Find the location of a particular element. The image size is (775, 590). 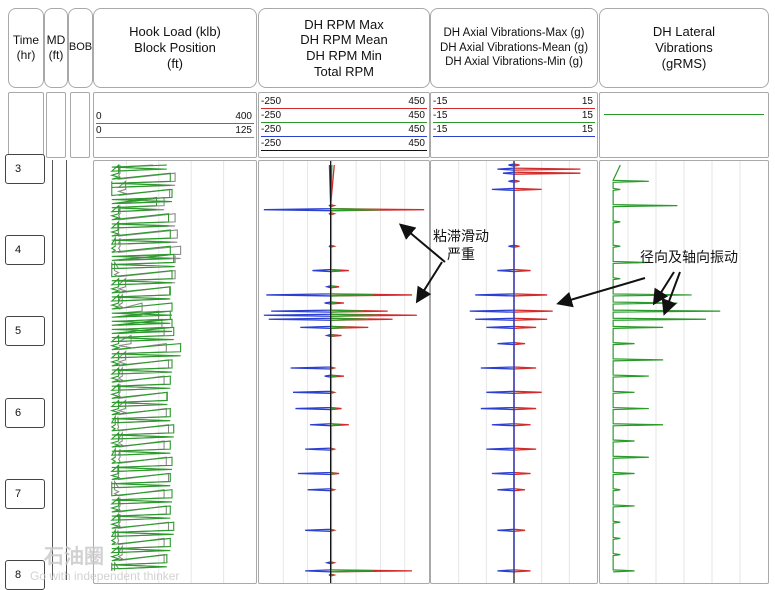

md-header-line1: MD is located at coordinates (56, 40).